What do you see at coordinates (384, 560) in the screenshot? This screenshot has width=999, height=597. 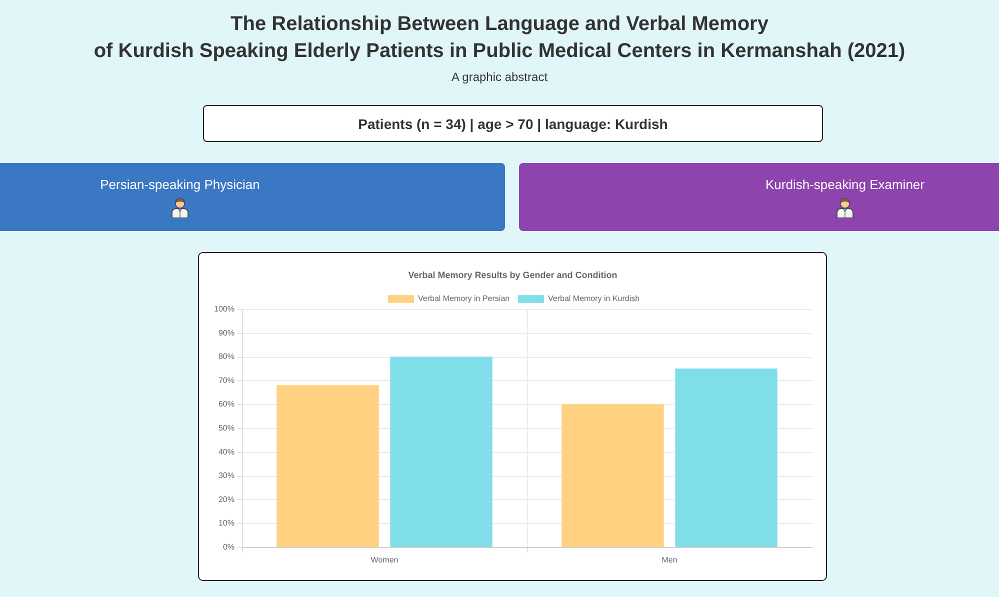 I see `x-tick-label: Women` at bounding box center [384, 560].